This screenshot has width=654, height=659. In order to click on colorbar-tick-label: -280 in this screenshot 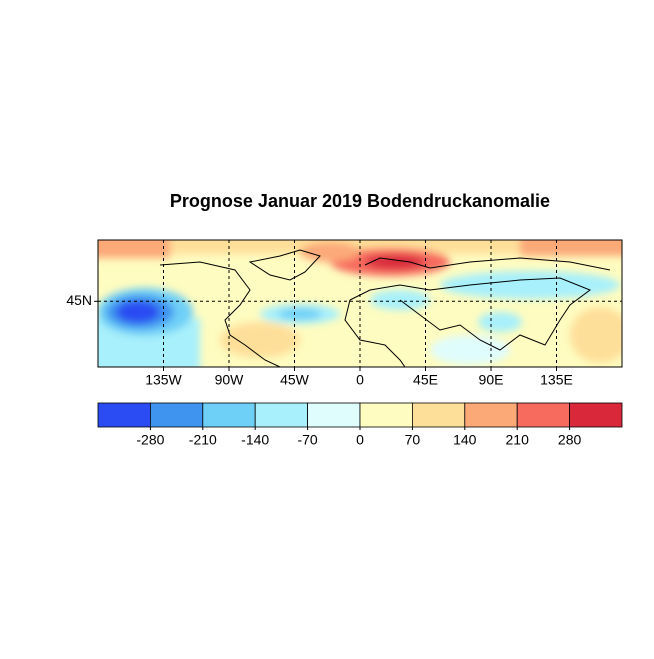, I will do `click(150, 440)`.